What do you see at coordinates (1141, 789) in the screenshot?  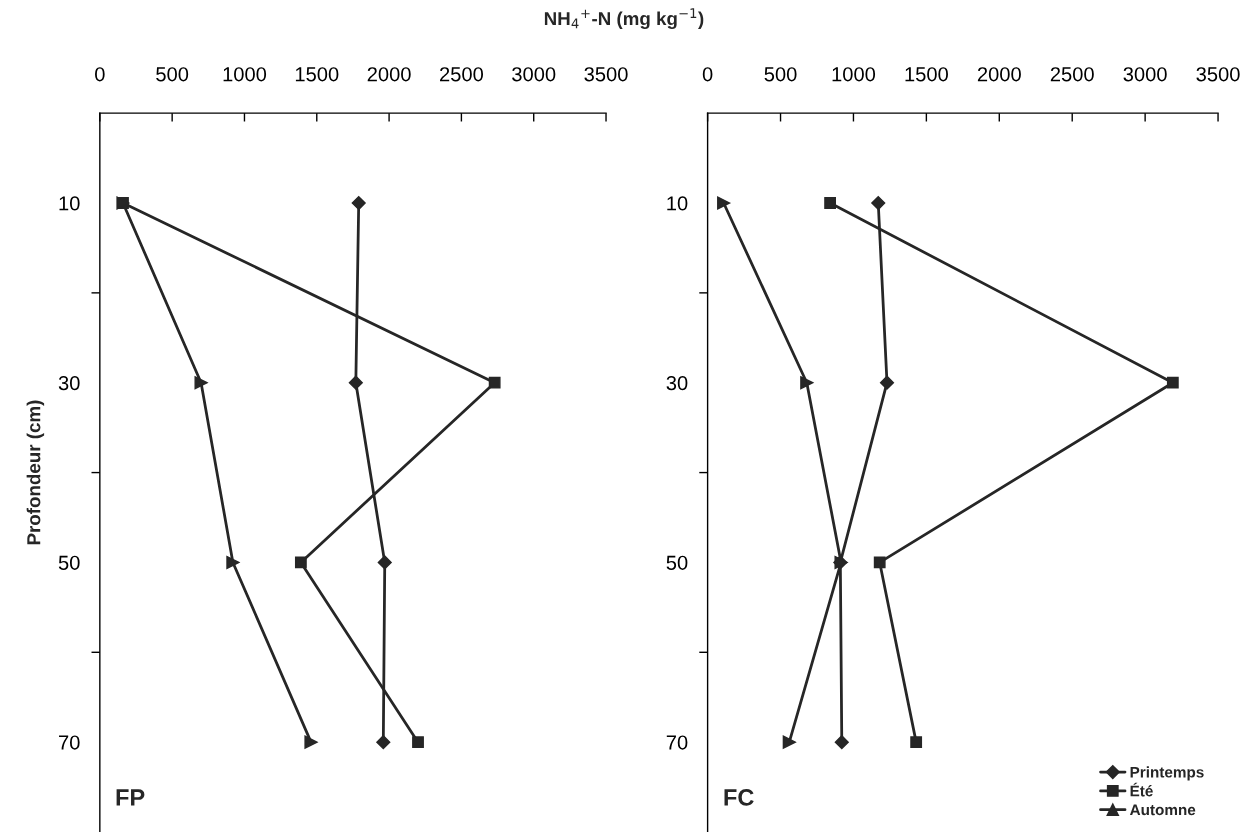 I see `legend-label: Été` at bounding box center [1141, 789].